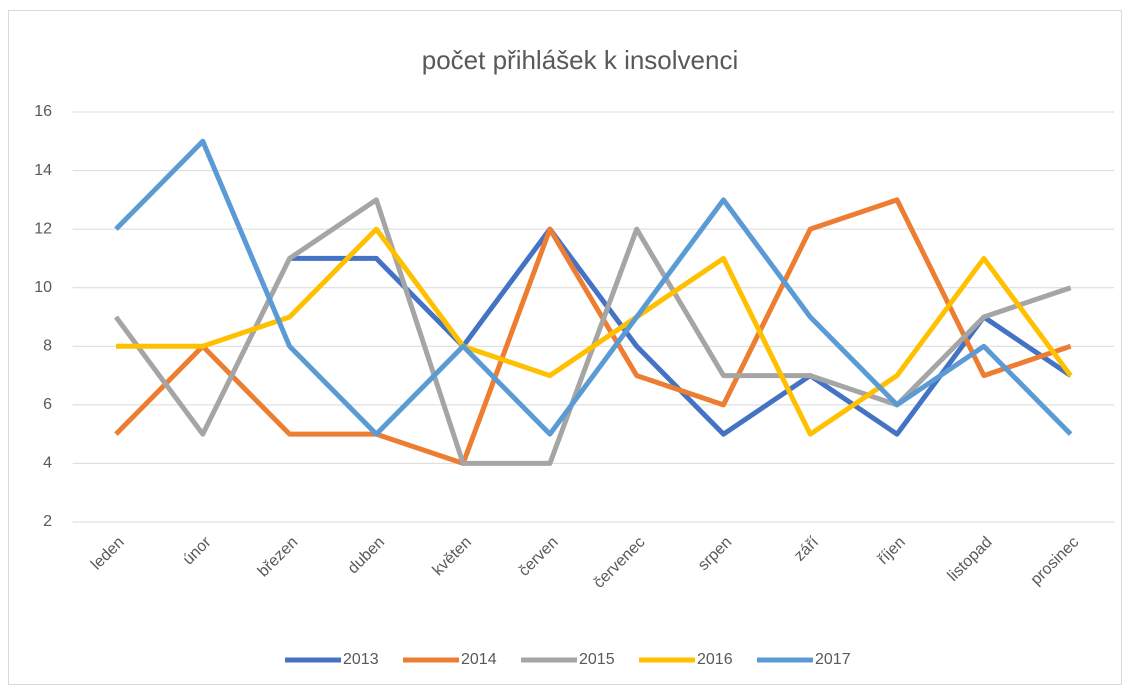 The width and height of the screenshot is (1131, 691). I want to click on legend-label: 2015, so click(597, 659).